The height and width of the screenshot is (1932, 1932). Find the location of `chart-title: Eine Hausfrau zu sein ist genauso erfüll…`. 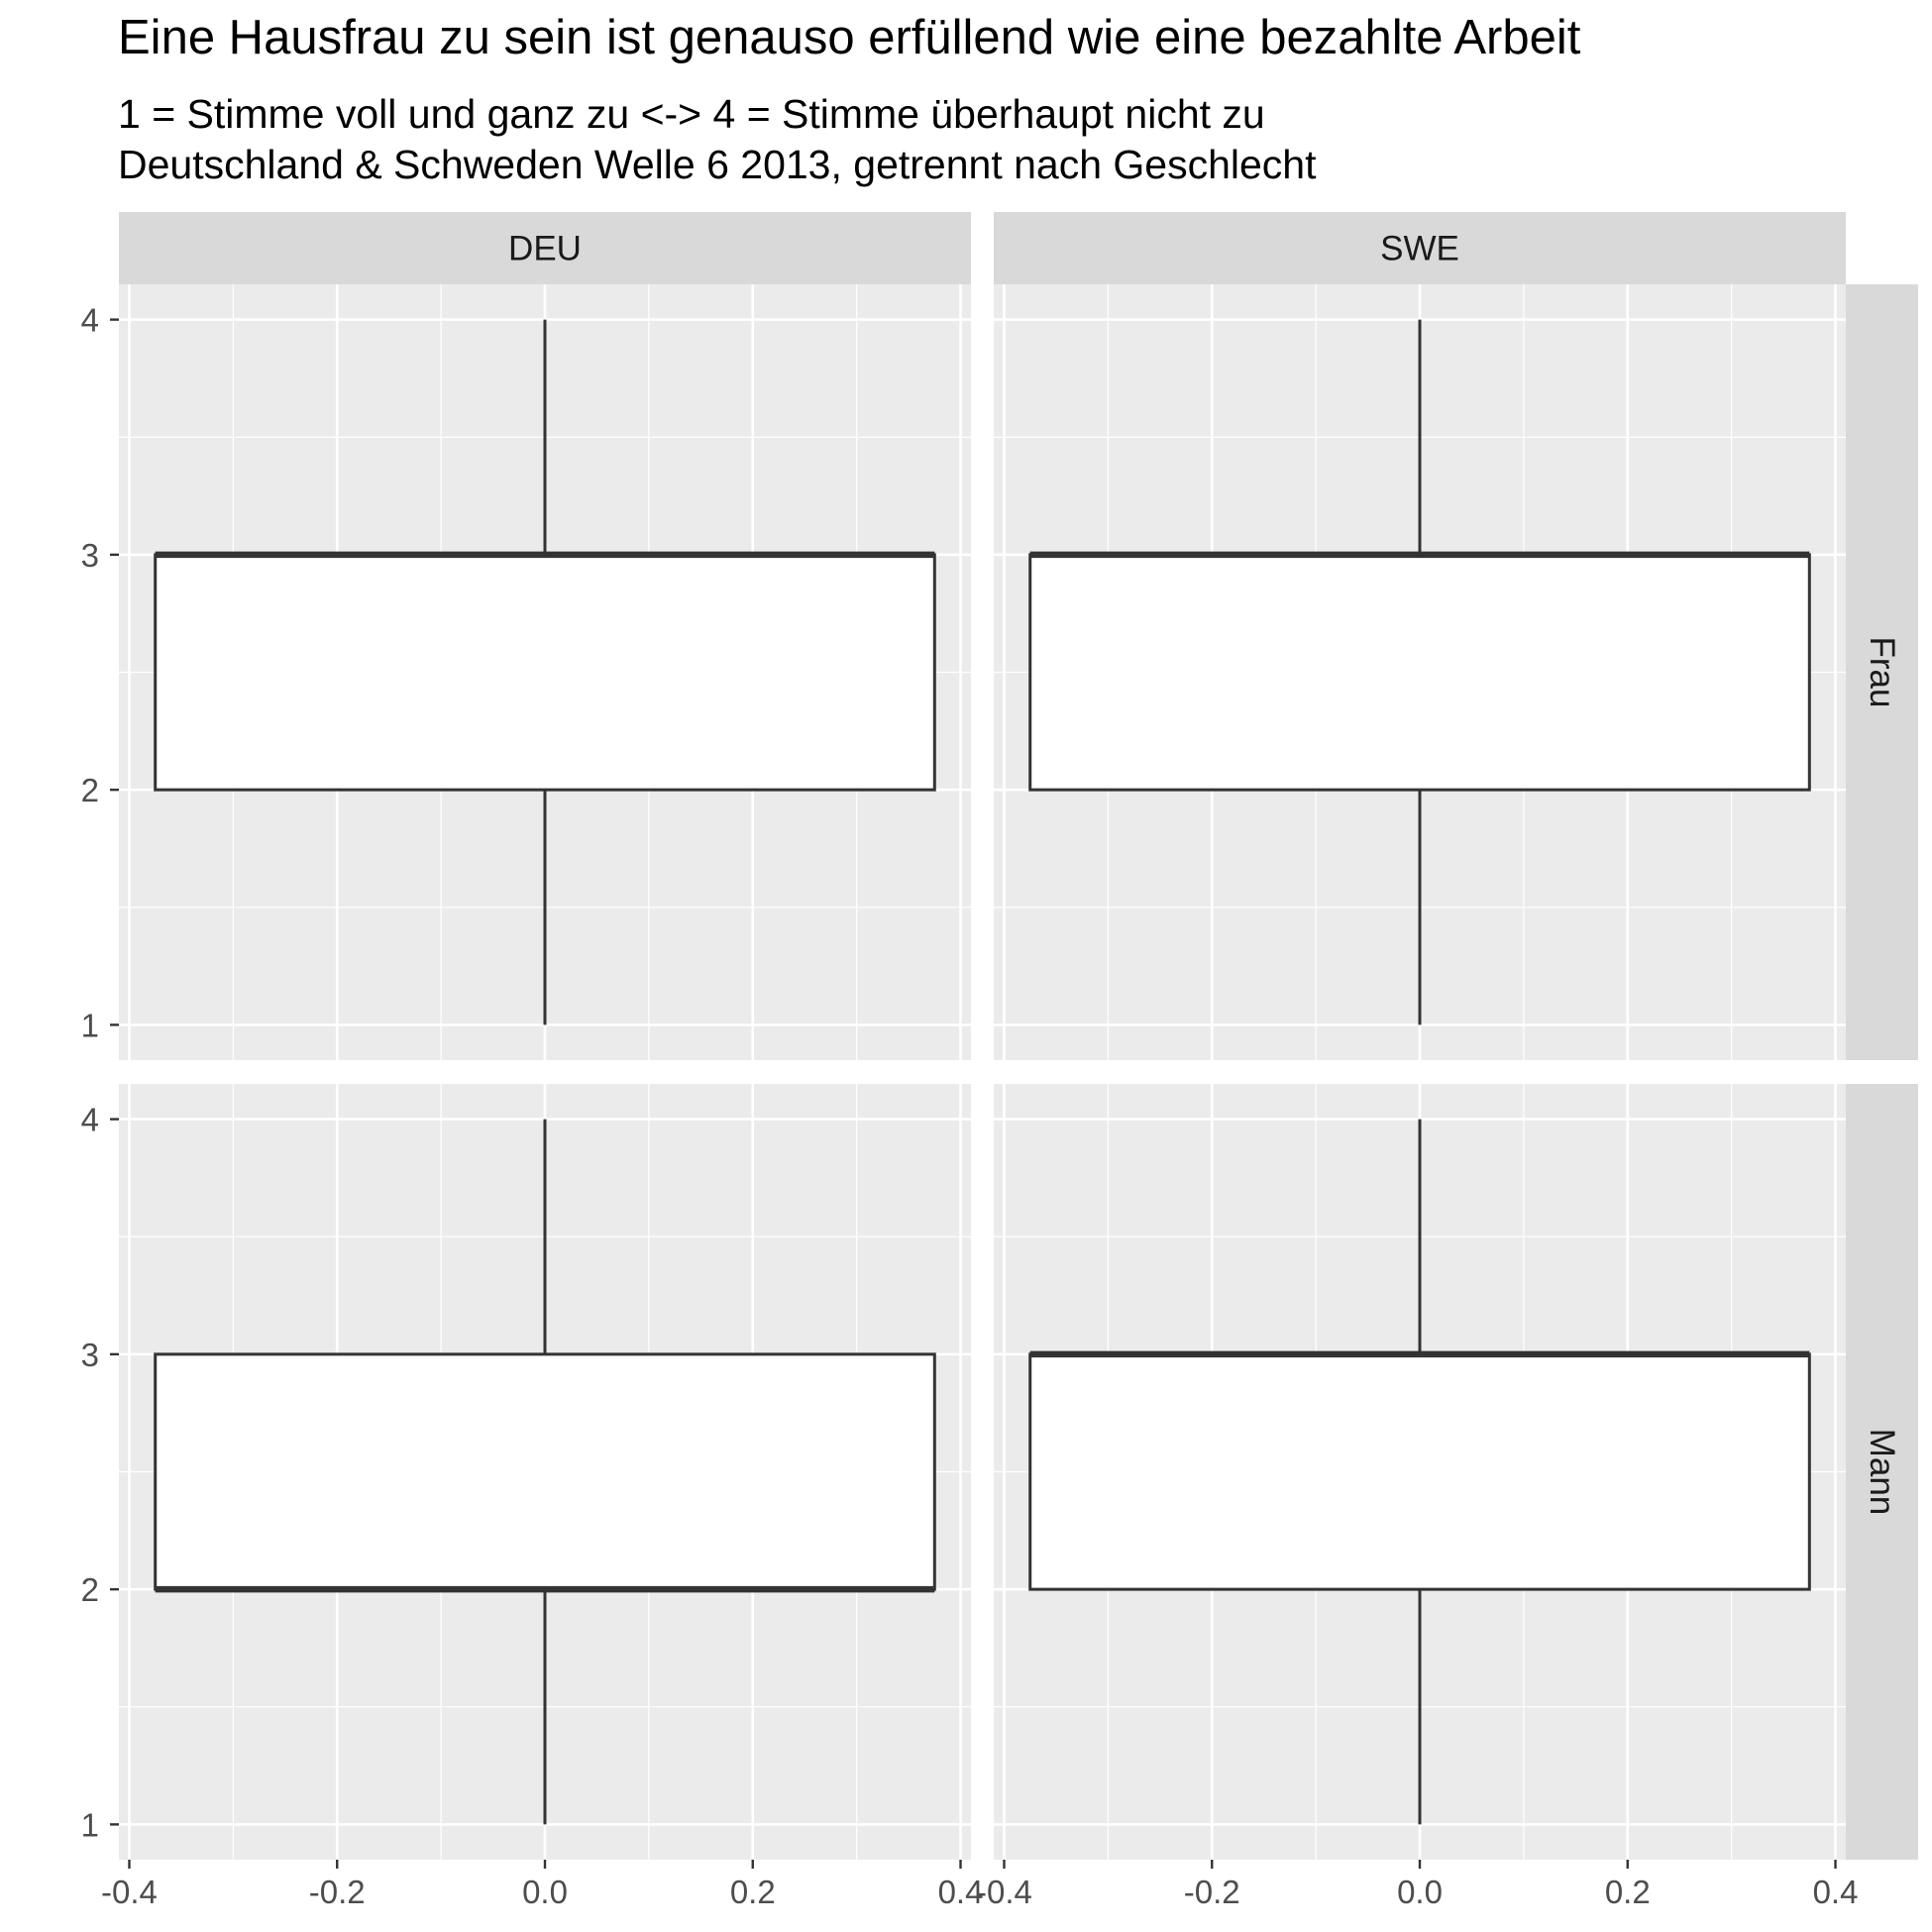

chart-title: Eine Hausfrau zu sein ist genauso erfüll… is located at coordinates (849, 38).